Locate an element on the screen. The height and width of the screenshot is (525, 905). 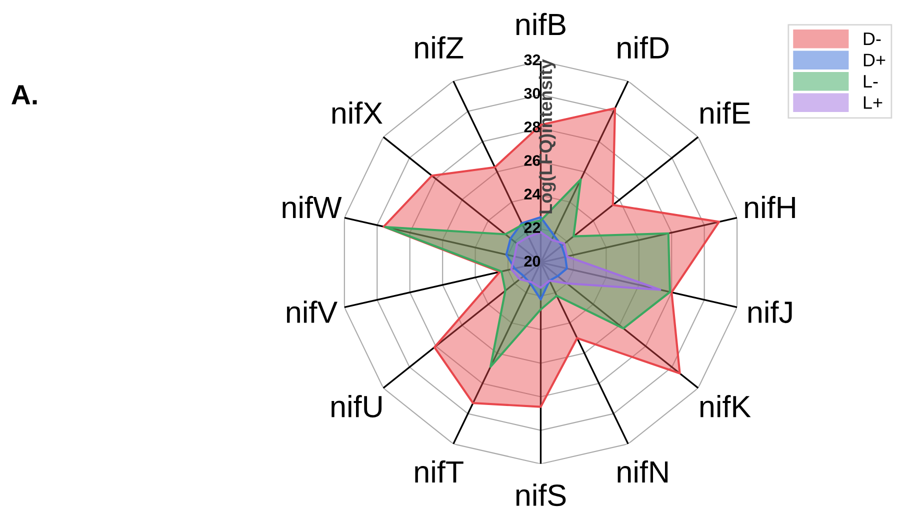
spoke-label: nifJ is located at coordinates (770, 312).